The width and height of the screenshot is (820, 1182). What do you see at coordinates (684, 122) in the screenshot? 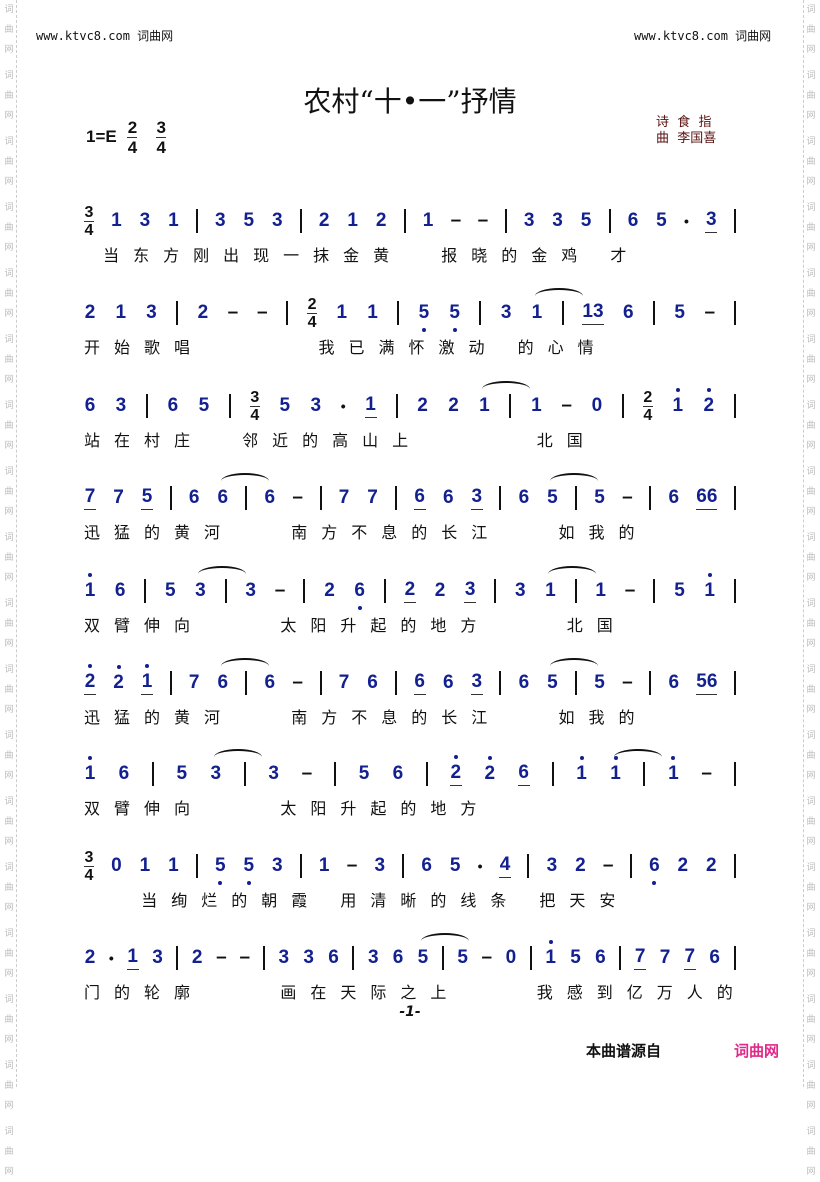
I see `lyricist: 诗 食 指` at bounding box center [684, 122].